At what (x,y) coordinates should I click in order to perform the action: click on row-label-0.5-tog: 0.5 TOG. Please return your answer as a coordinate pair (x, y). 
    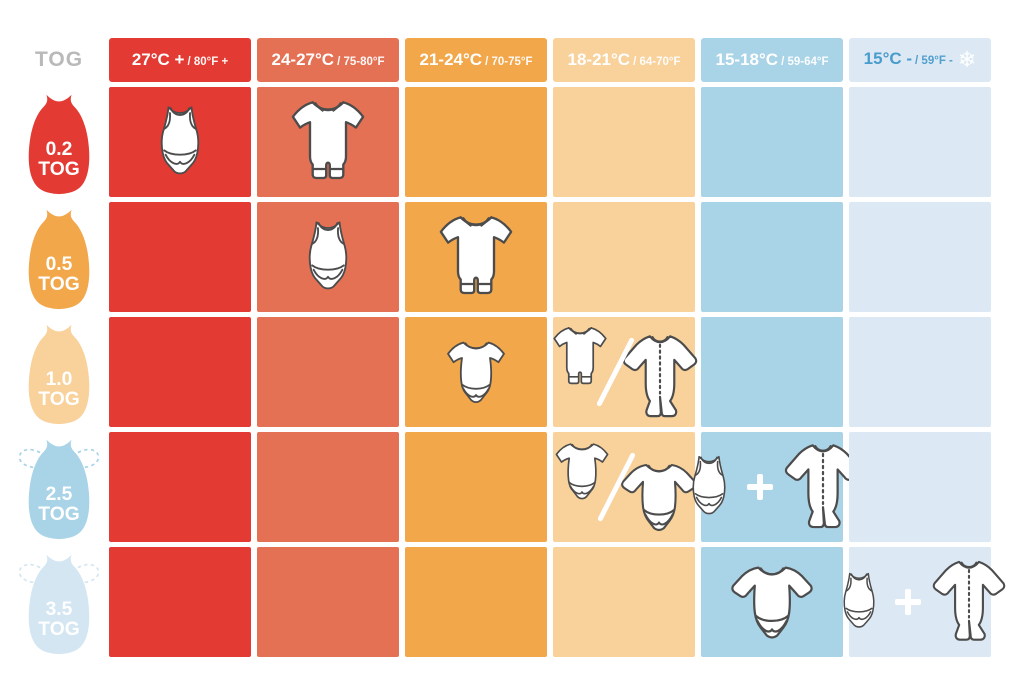
    Looking at the image, I should click on (59, 257).